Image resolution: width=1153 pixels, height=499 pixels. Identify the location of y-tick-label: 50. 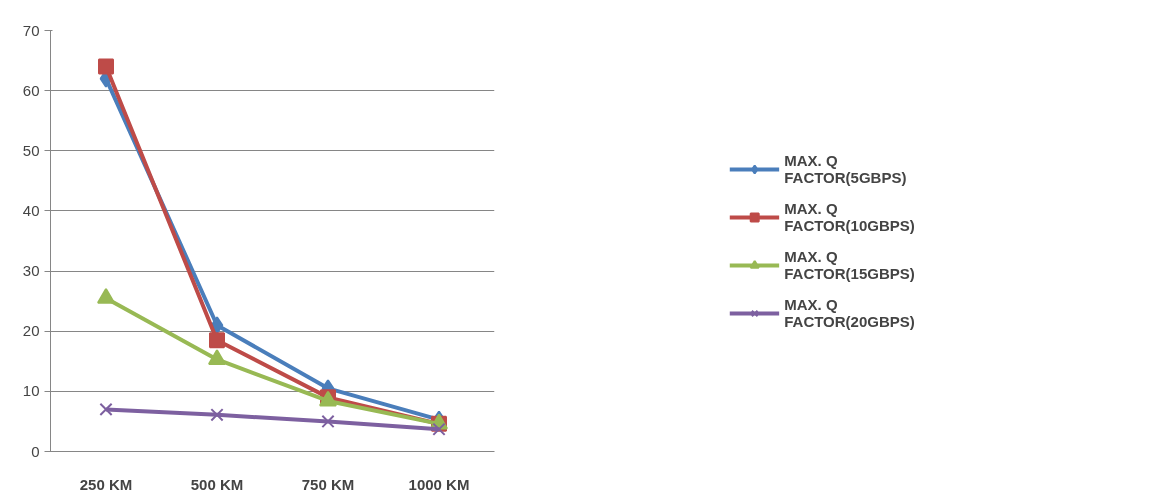
(31, 150).